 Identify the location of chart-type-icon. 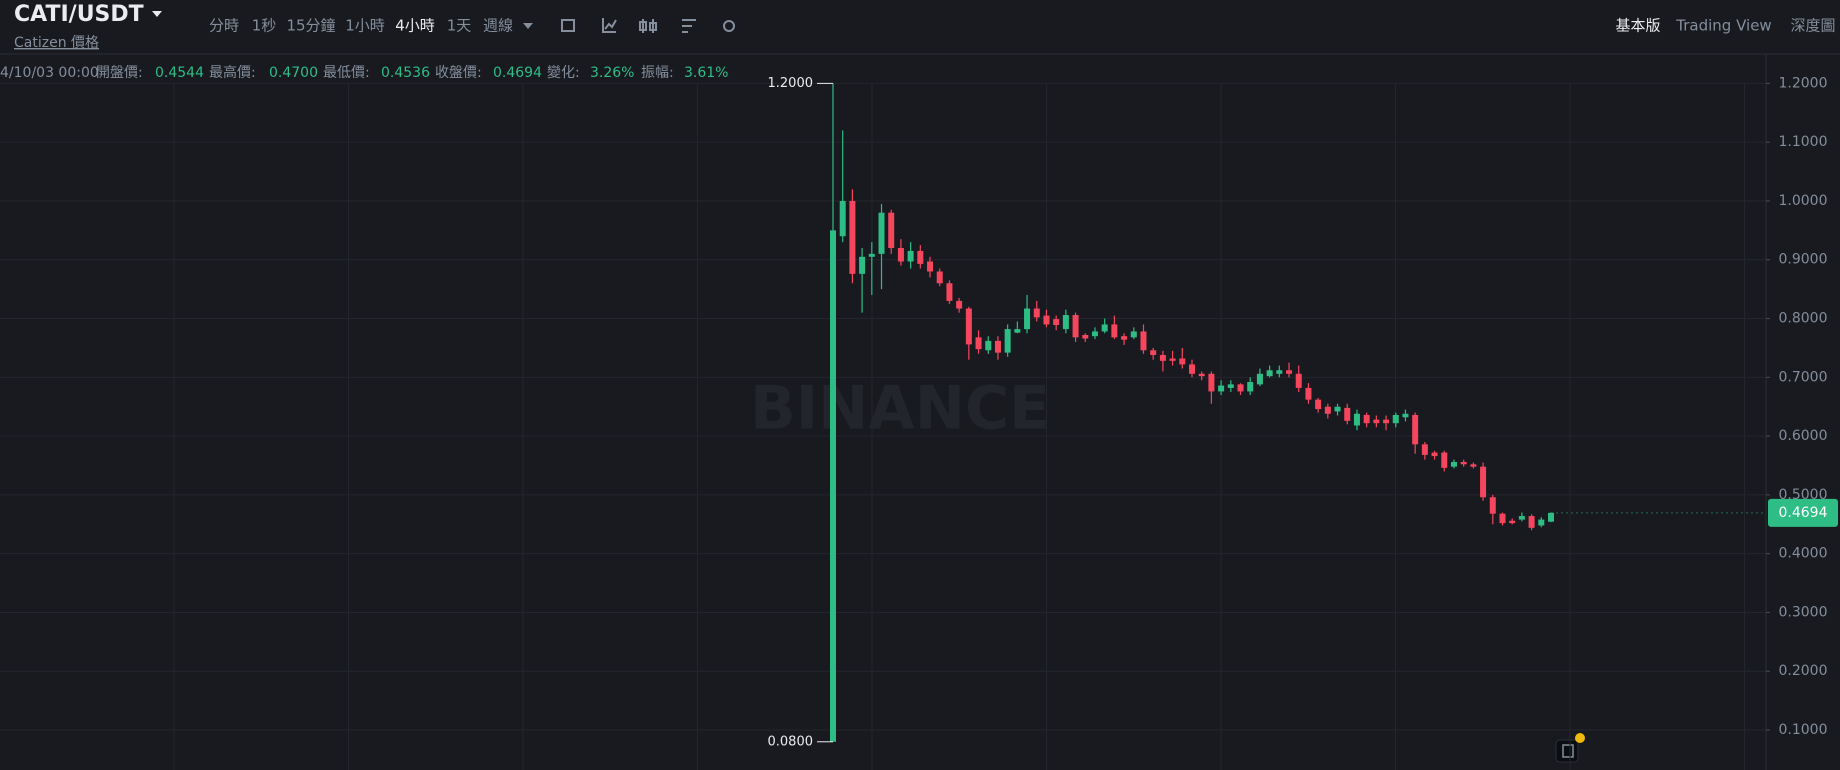
(648, 26).